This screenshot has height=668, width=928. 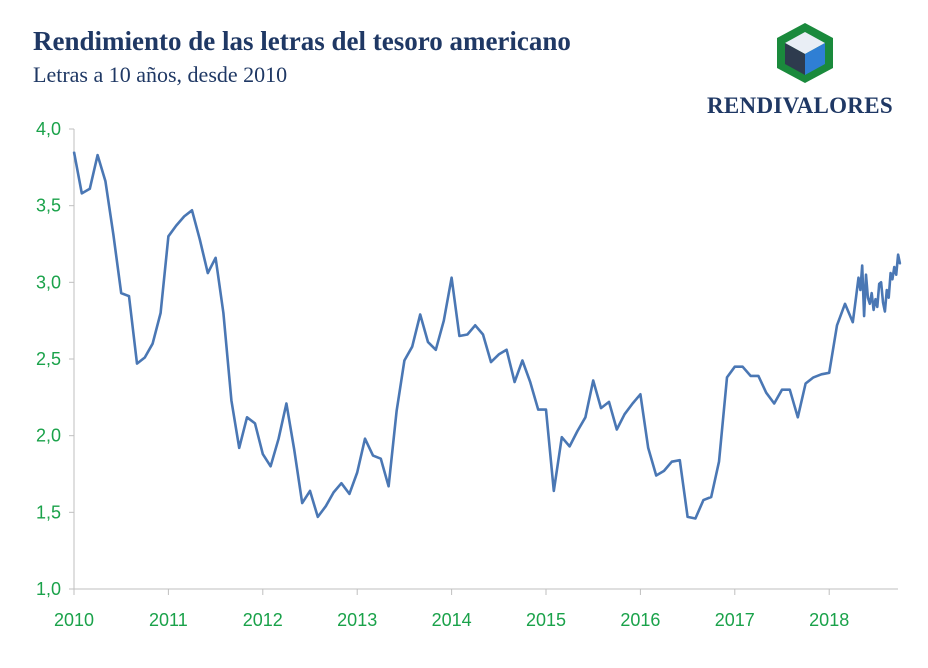 What do you see at coordinates (48, 359) in the screenshot?
I see `y-tick-label: 2,5` at bounding box center [48, 359].